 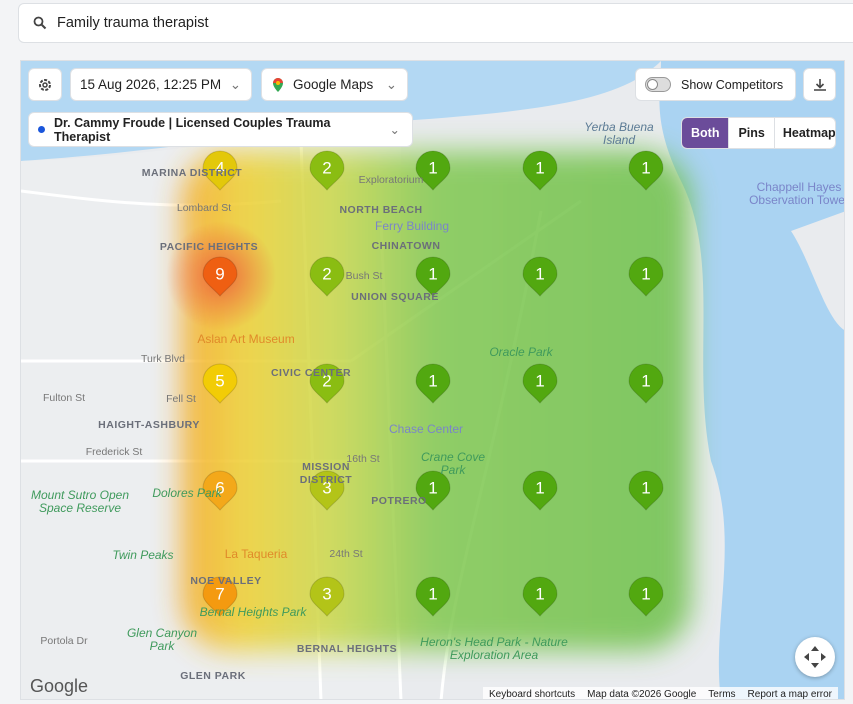 I want to click on date-dropdown: 15 Aug 2026, 12:25 PM ⌄, so click(x=161, y=84).